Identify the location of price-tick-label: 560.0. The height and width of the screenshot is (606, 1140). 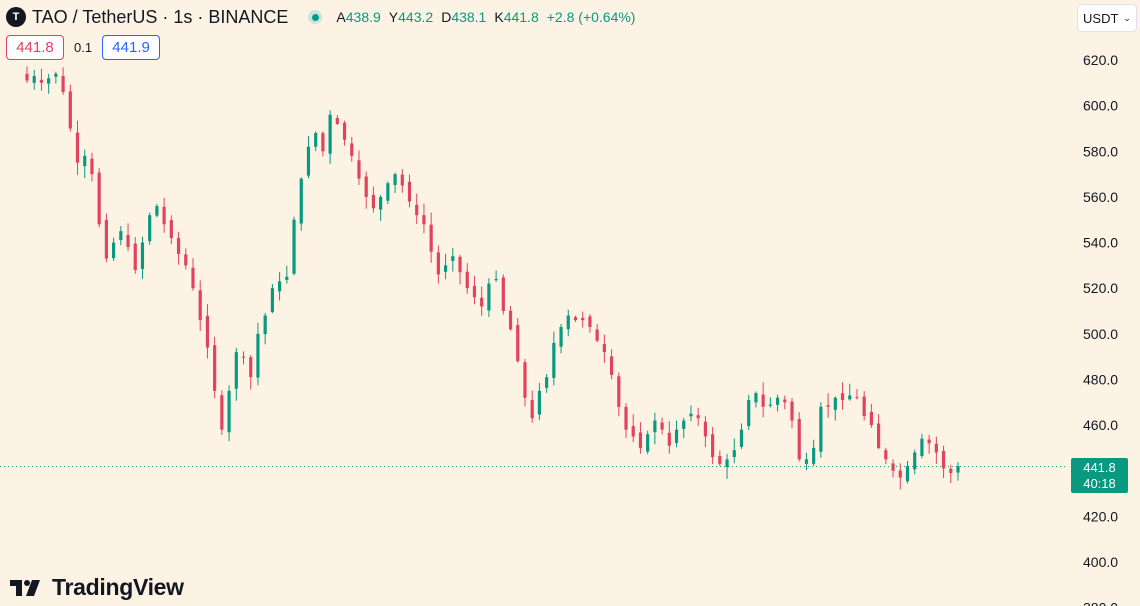
(1100, 197).